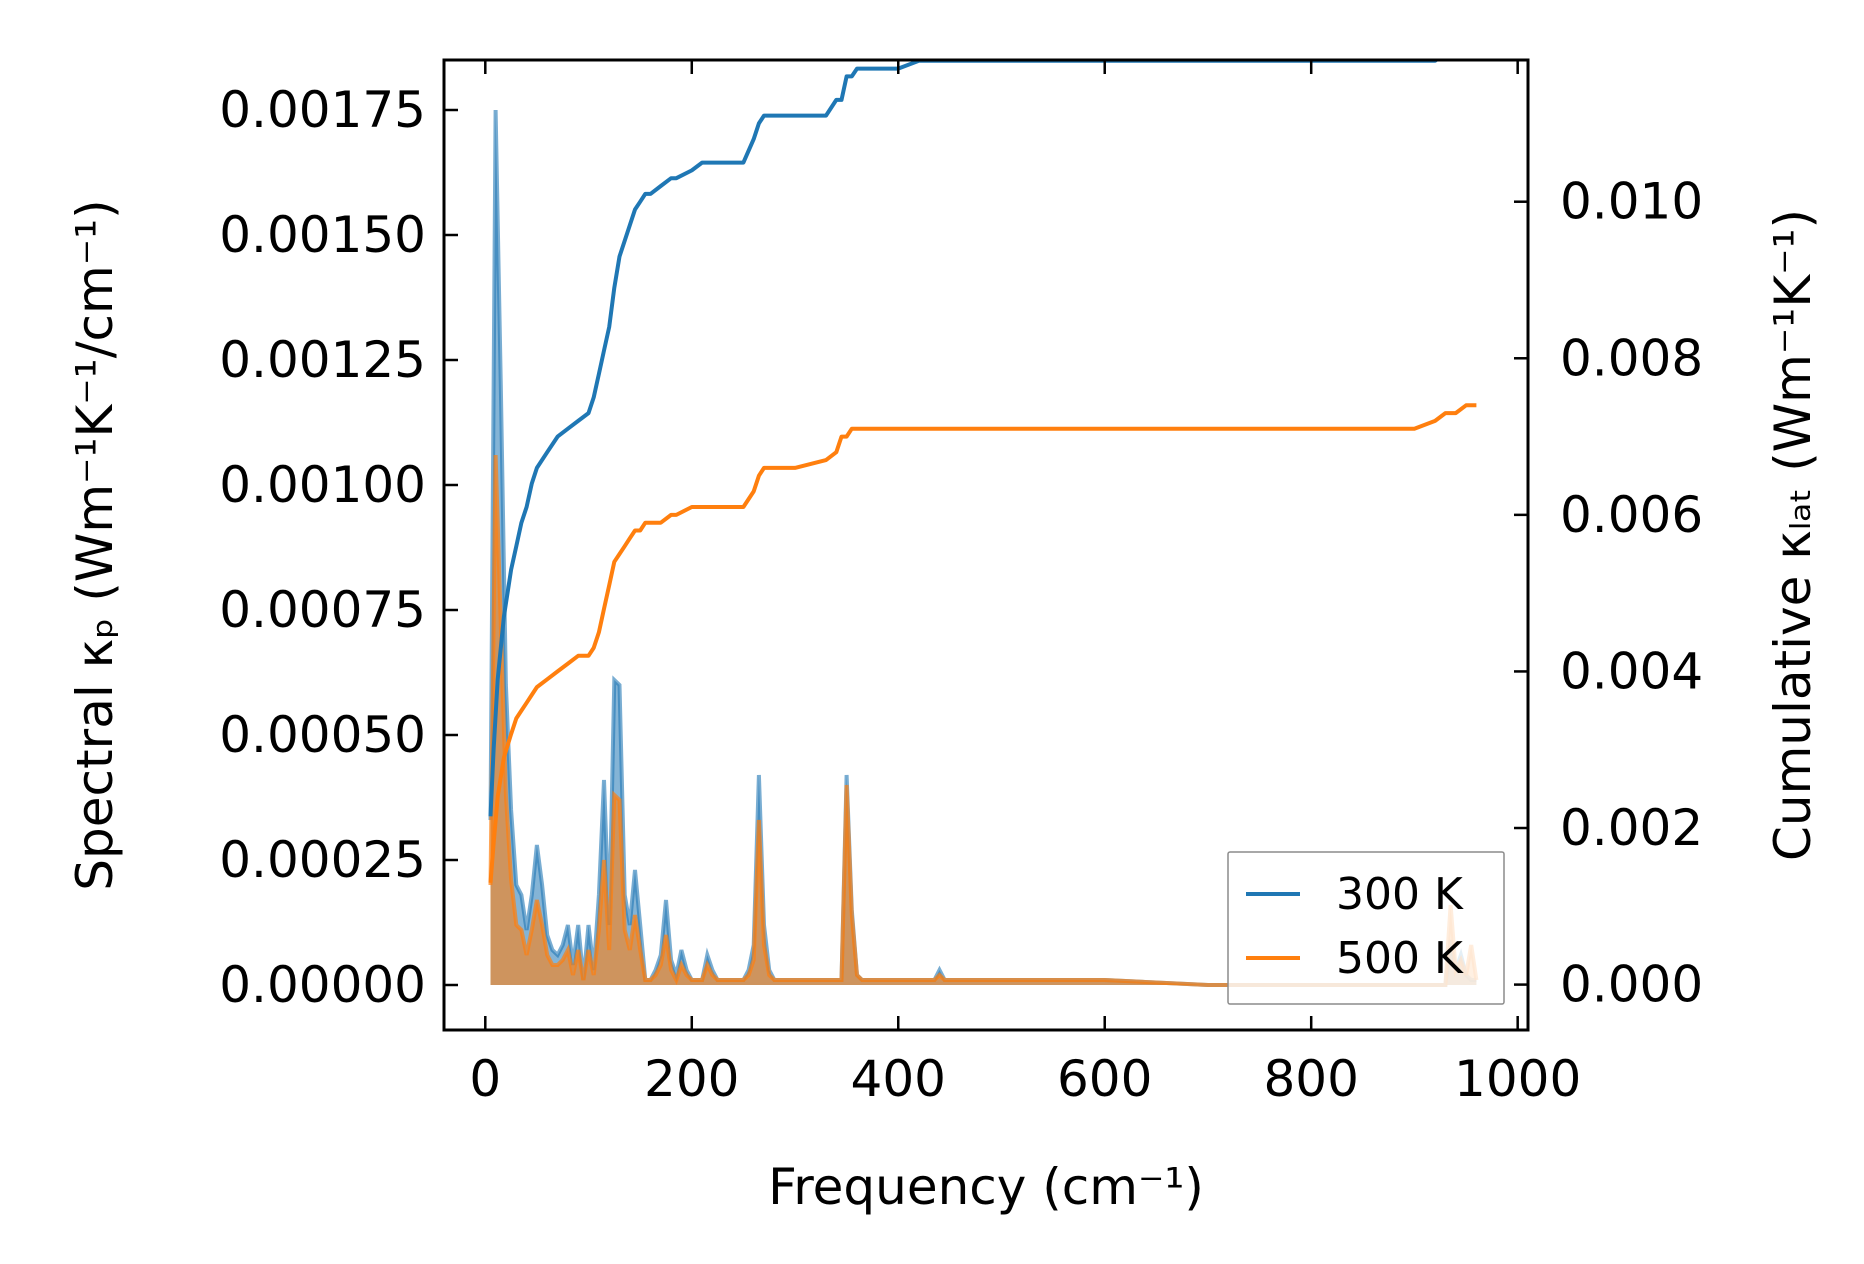  What do you see at coordinates (1400, 894) in the screenshot?
I see `legend-label-300k: 300 K` at bounding box center [1400, 894].